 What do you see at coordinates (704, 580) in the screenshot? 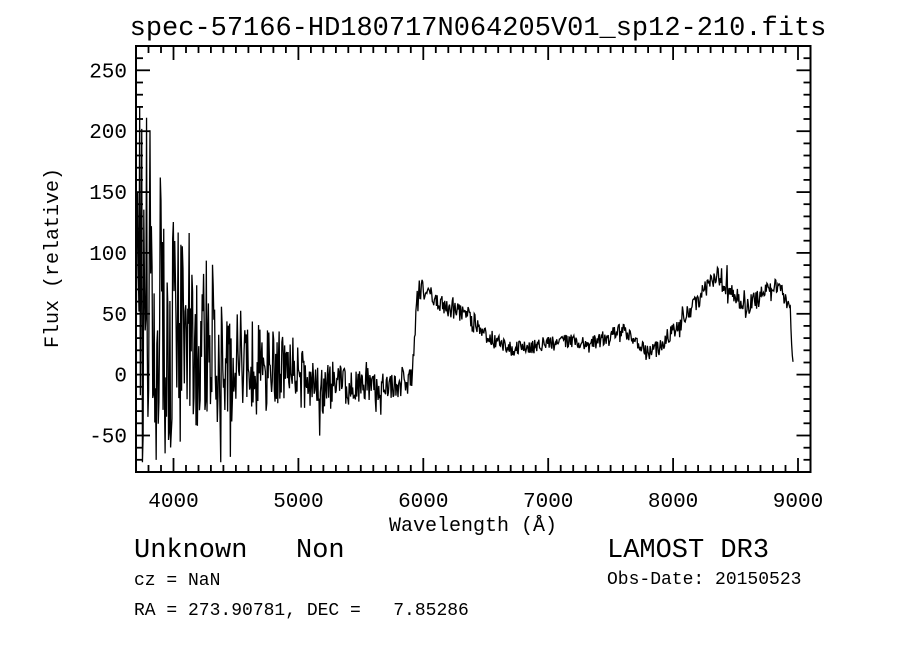
I see `obs-date: Obs-Date: 20150523` at bounding box center [704, 580].